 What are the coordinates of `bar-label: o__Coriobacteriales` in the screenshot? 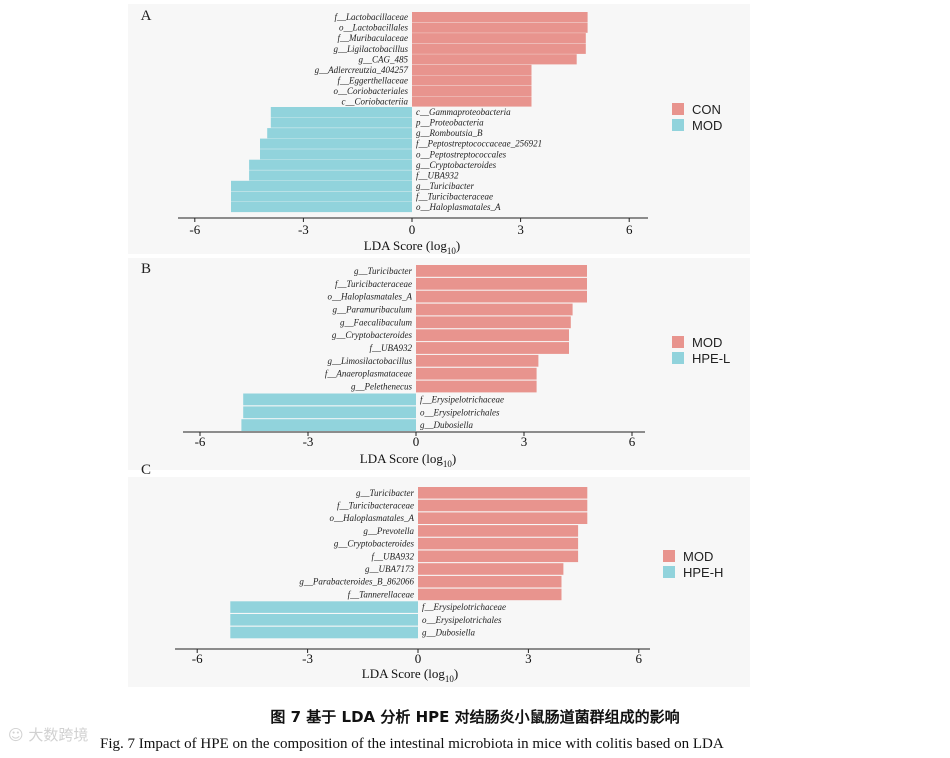 It's located at (371, 91).